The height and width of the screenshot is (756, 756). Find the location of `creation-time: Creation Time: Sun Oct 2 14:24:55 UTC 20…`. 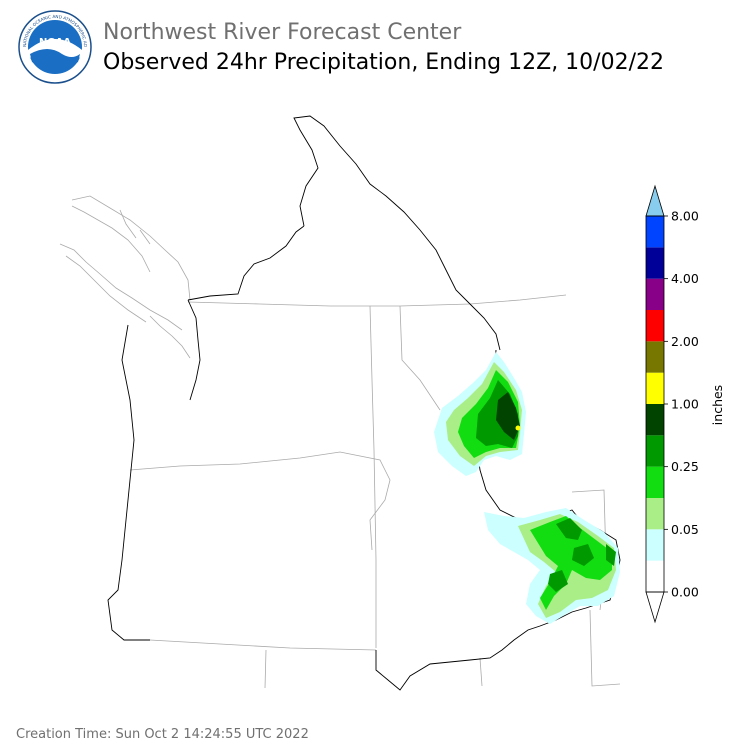

creation-time: Creation Time: Sun Oct 2 14:24:55 UTC 20… is located at coordinates (162, 734).